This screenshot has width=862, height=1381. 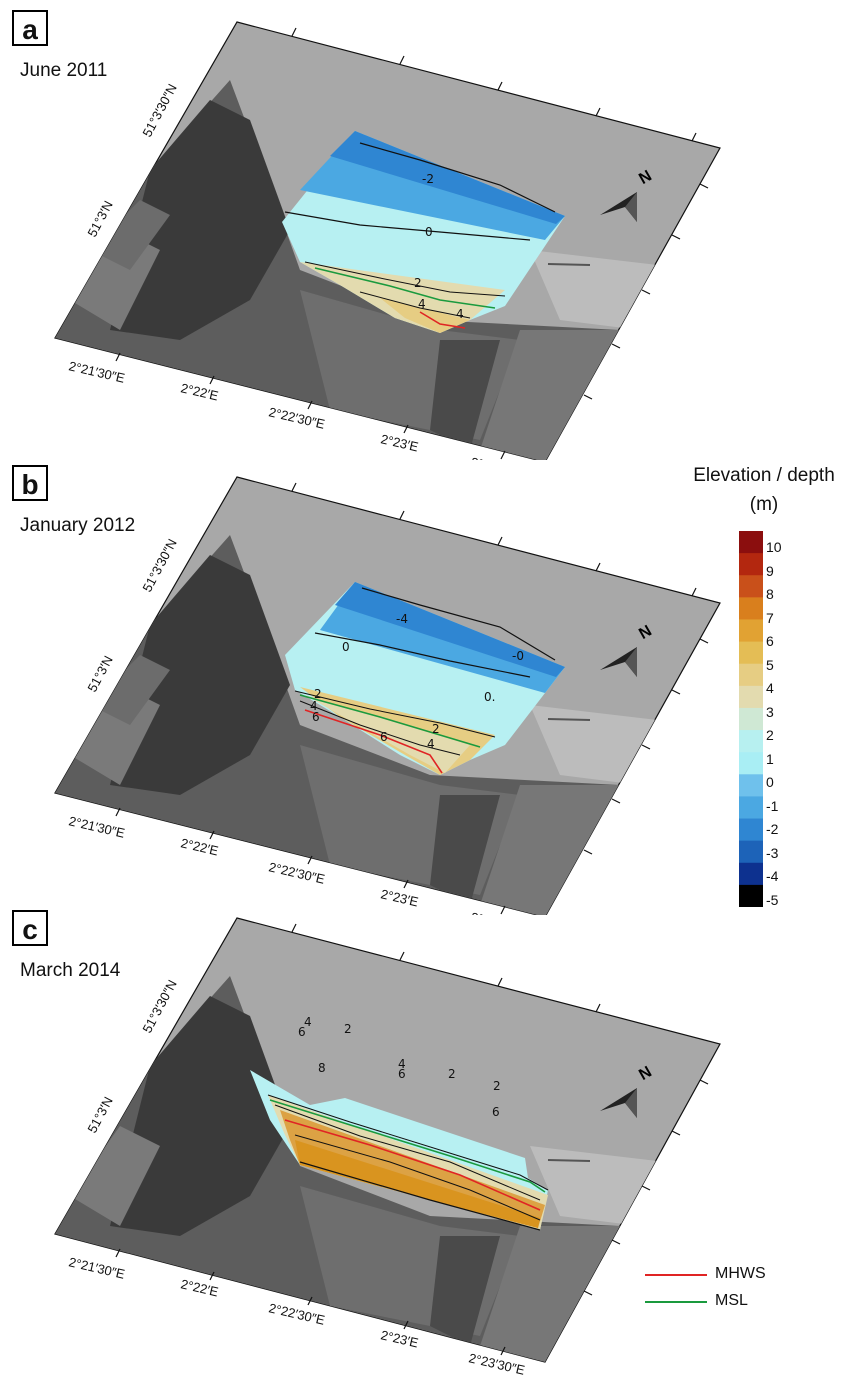 What do you see at coordinates (772, 876) in the screenshot?
I see `colorbar-tick-label: -4` at bounding box center [772, 876].